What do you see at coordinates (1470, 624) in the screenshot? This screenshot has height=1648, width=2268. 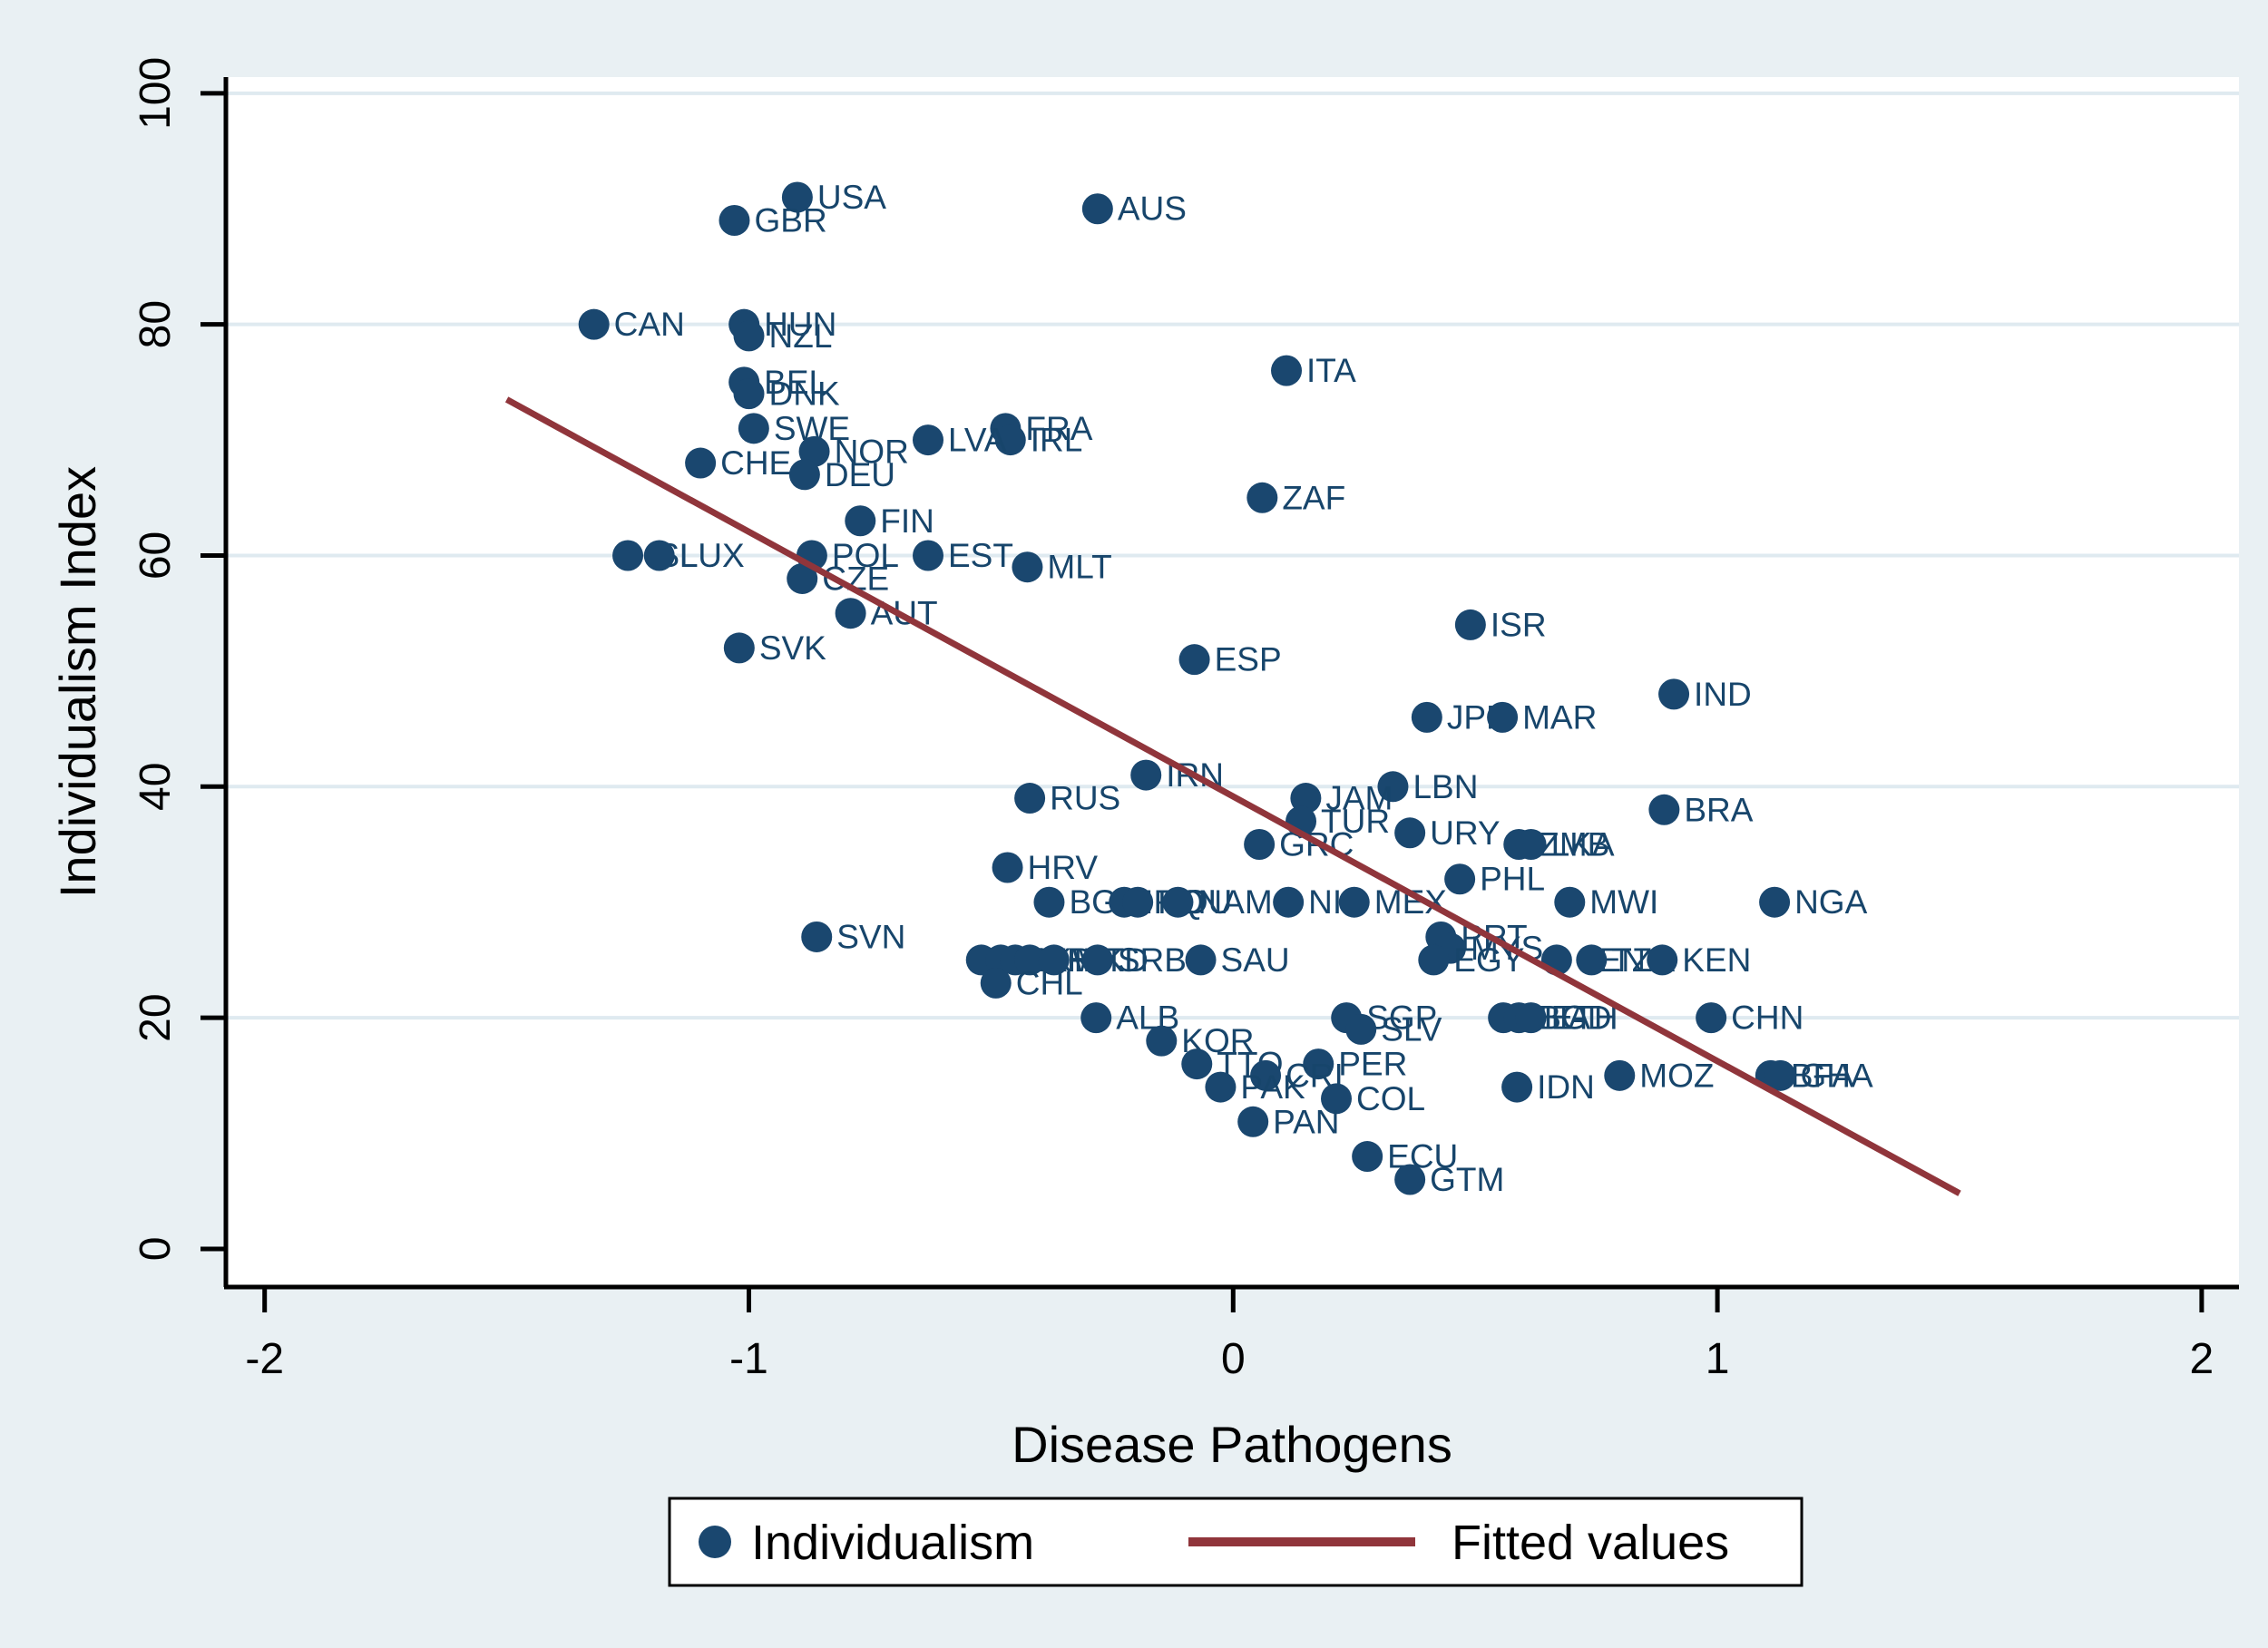 I see `marker-ISR` at bounding box center [1470, 624].